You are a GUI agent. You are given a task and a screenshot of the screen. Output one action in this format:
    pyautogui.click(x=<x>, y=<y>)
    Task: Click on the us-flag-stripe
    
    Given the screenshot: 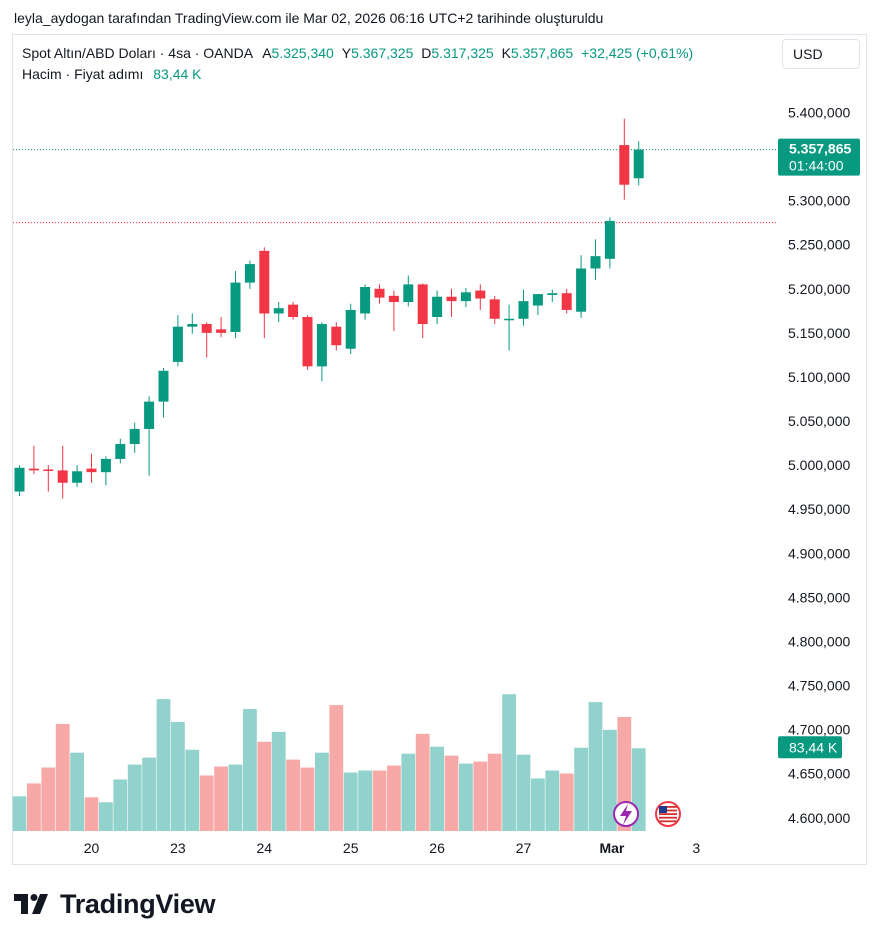 What is the action you would take?
    pyautogui.click(x=668, y=814)
    